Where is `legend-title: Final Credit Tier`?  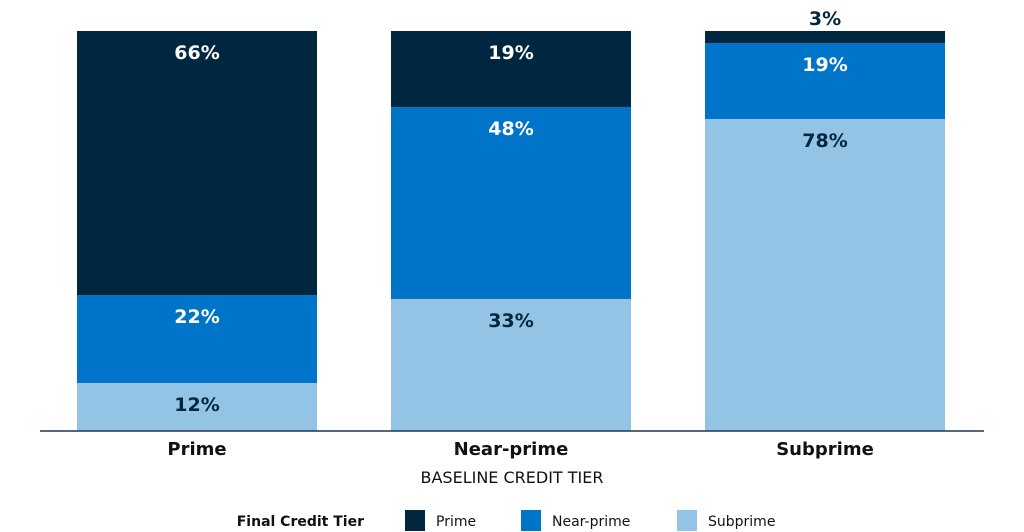
legend-title: Final Credit Tier is located at coordinates (300, 522).